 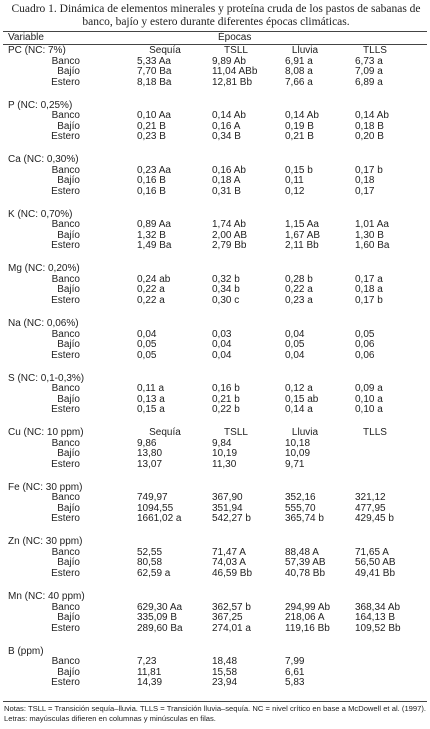 I want to click on cell: 6,73 a, so click(x=369, y=61).